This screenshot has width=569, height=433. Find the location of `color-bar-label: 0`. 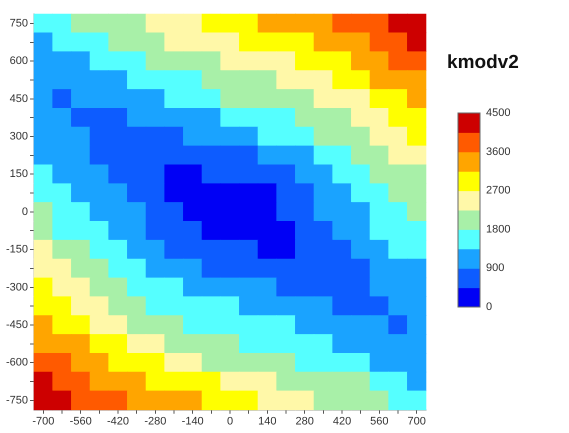

color-bar-label: 0 is located at coordinates (489, 307).